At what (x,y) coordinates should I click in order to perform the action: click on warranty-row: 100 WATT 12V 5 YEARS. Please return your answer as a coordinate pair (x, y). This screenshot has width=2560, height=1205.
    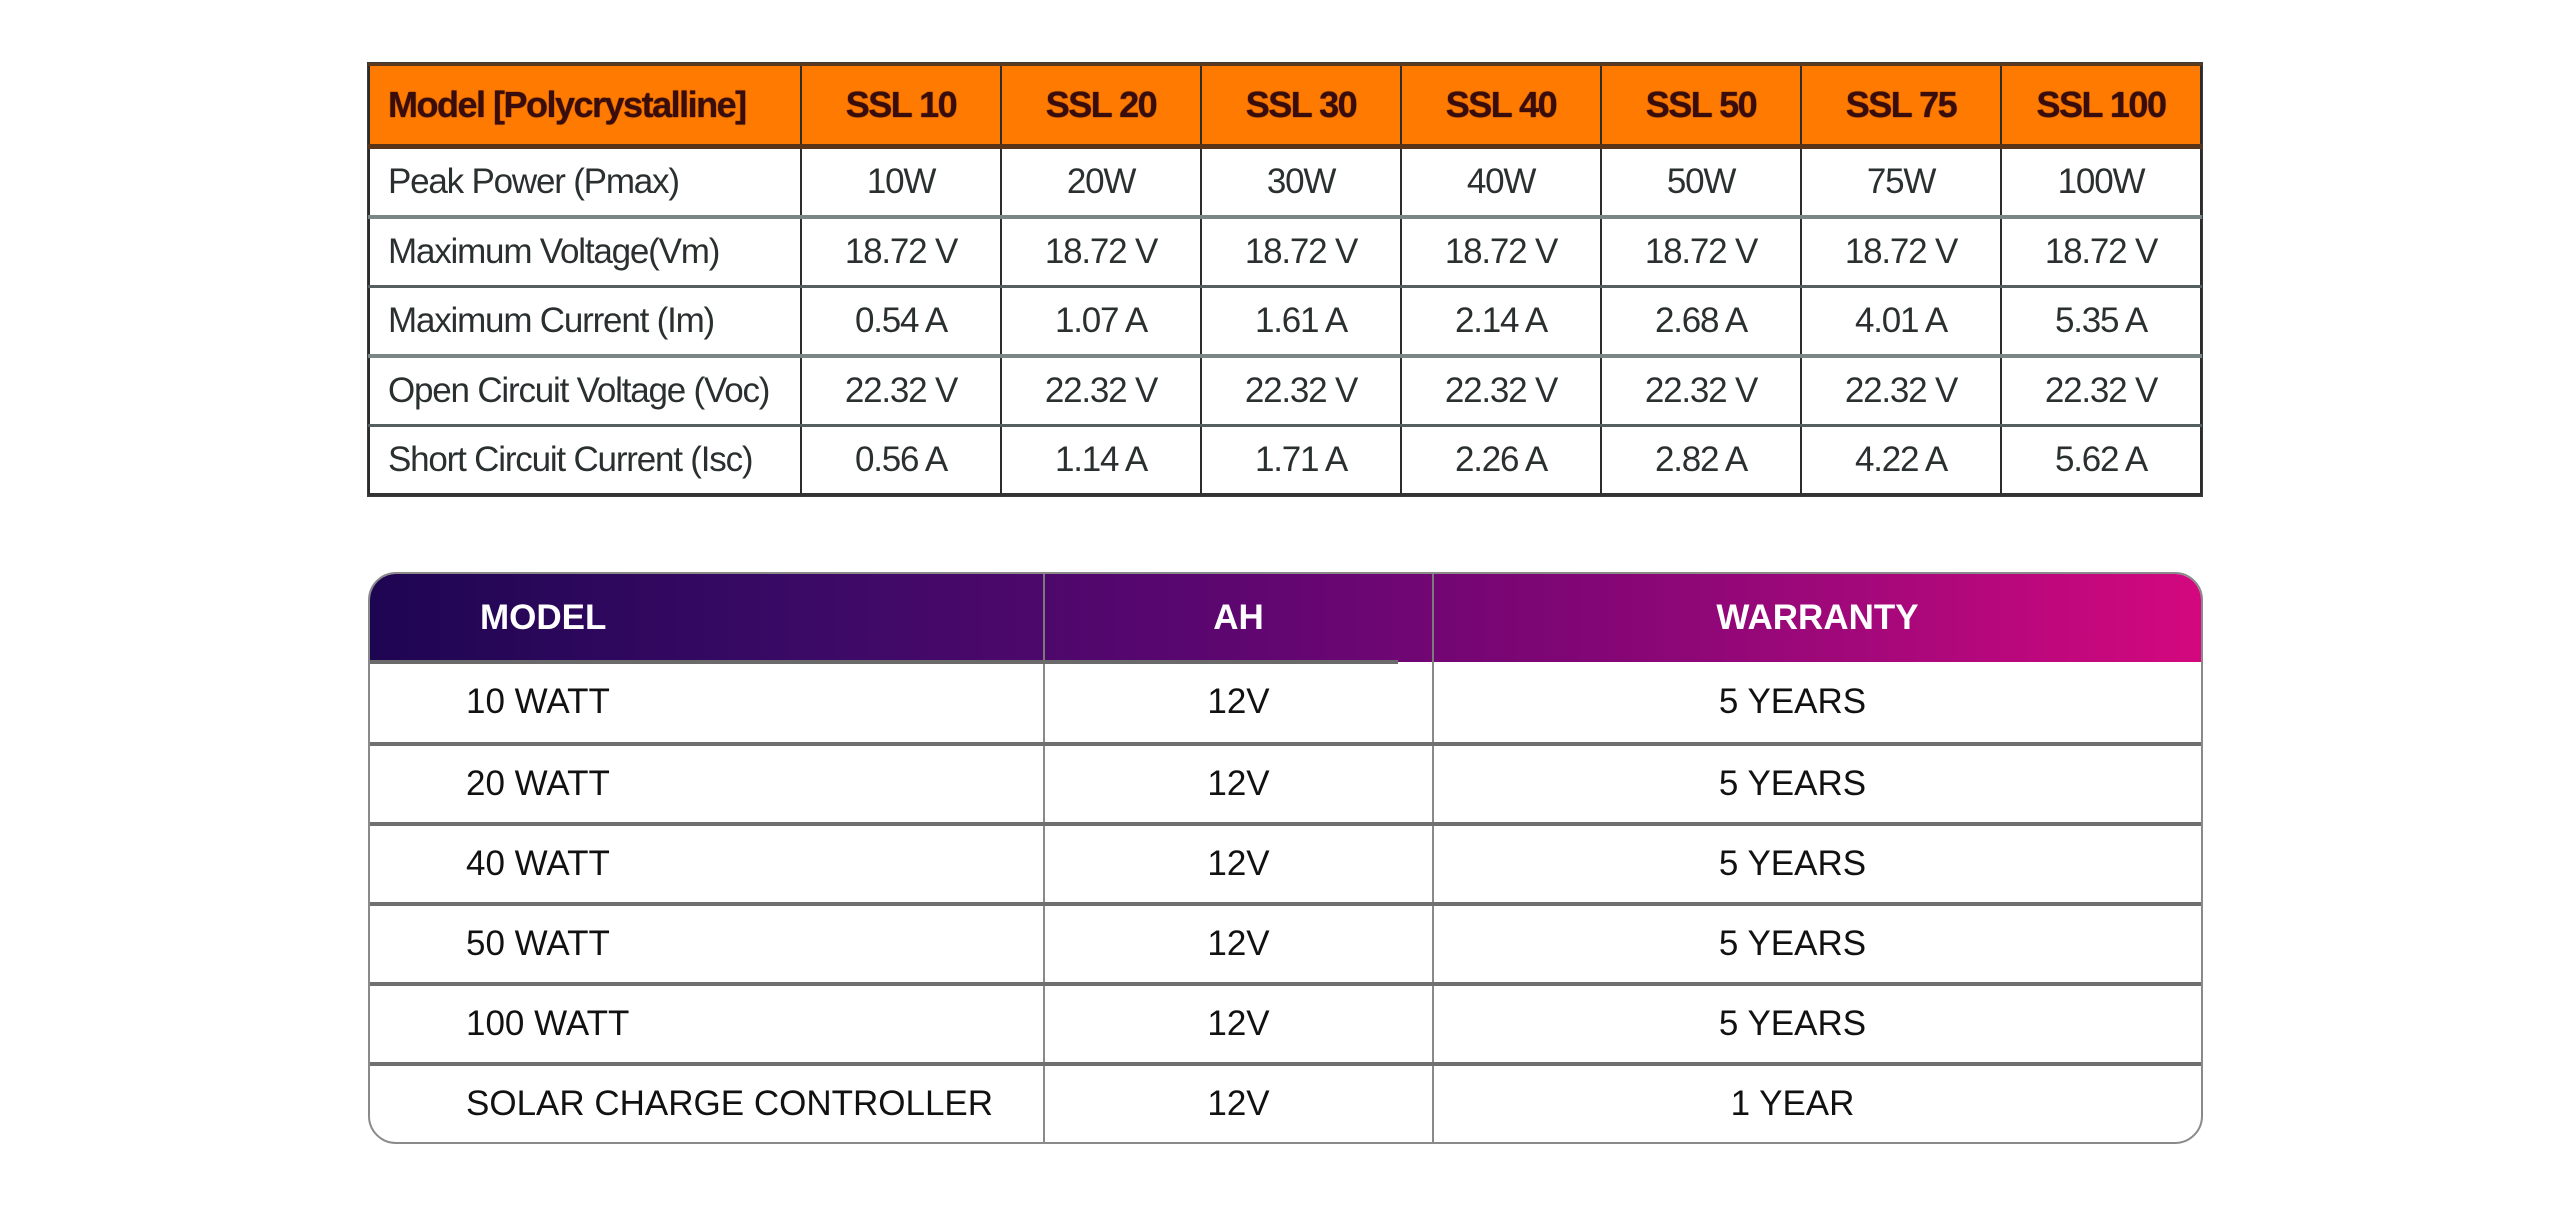
    Looking at the image, I should click on (1285, 1022).